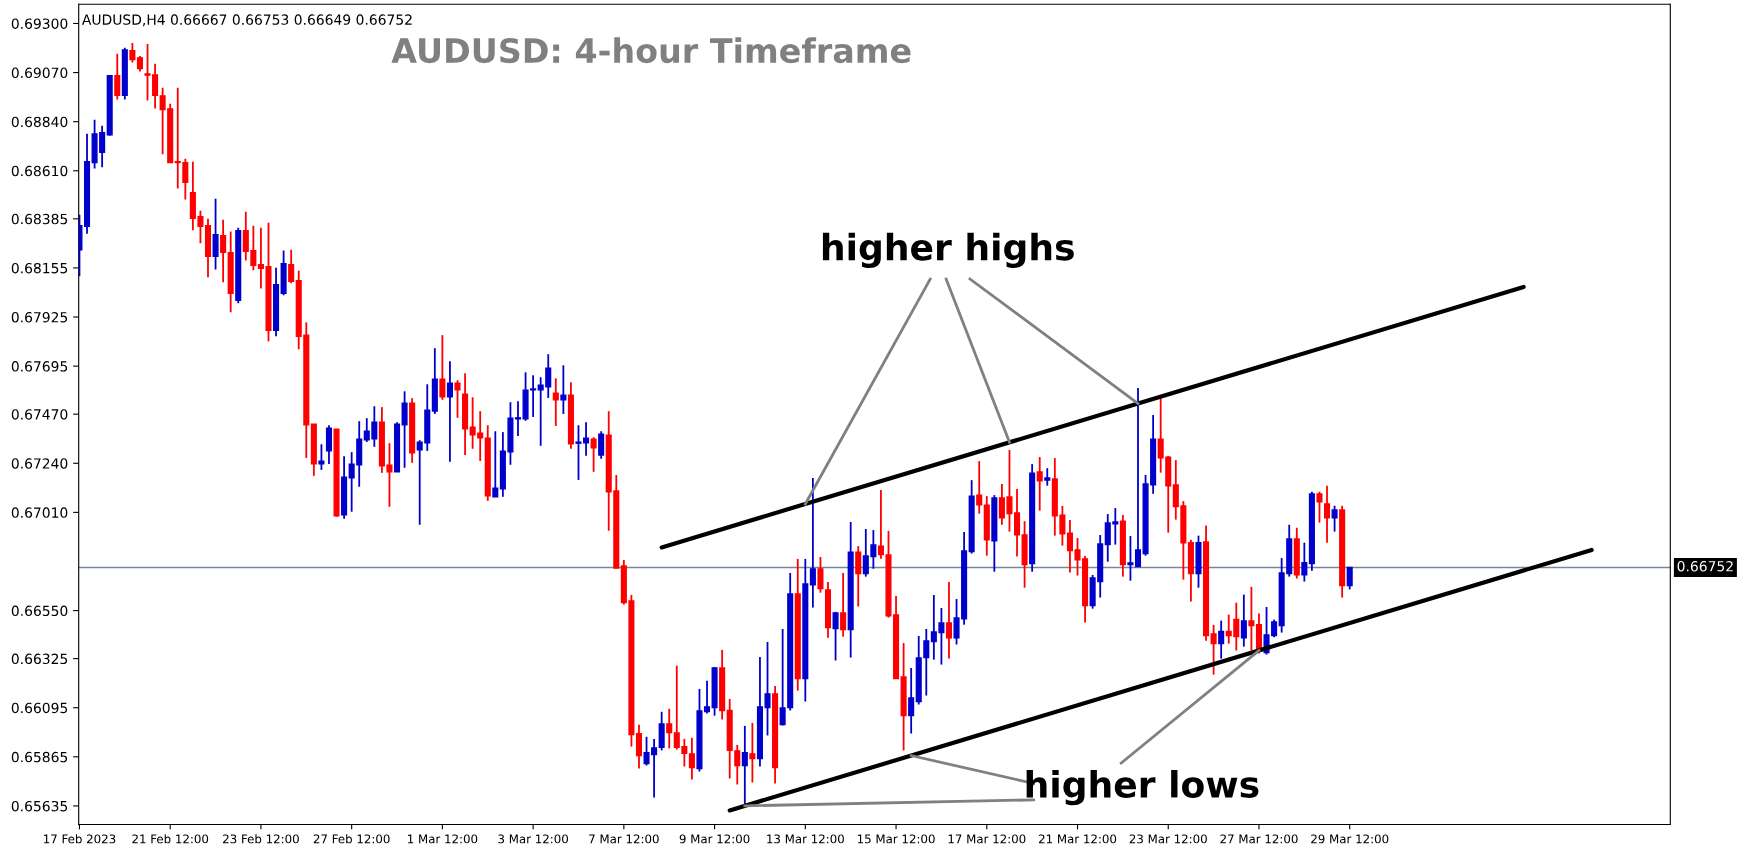 The image size is (1749, 850). Describe the element at coordinates (39, 171) in the screenshot. I see `y-tick-label: 0.68610` at that location.